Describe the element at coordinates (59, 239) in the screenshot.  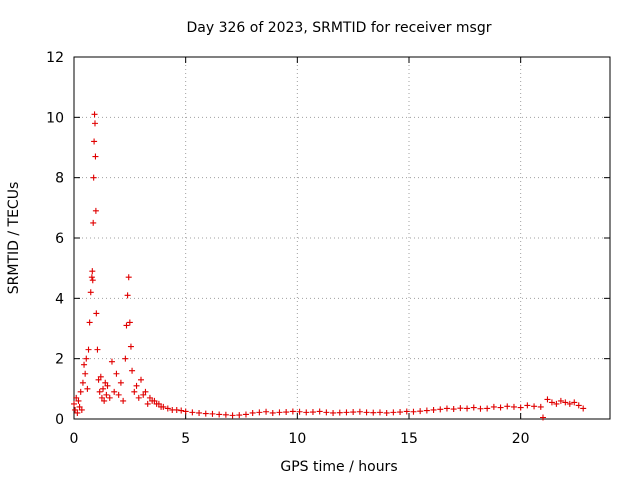
I see `y-tick-label: 6` at that location.